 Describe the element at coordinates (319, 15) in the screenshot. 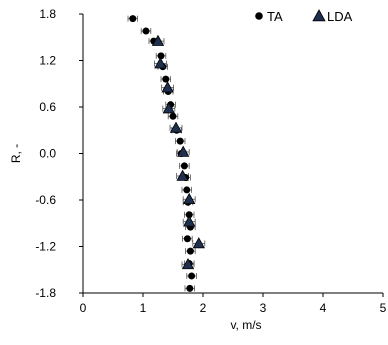

I see `legend-marker-lda` at that location.